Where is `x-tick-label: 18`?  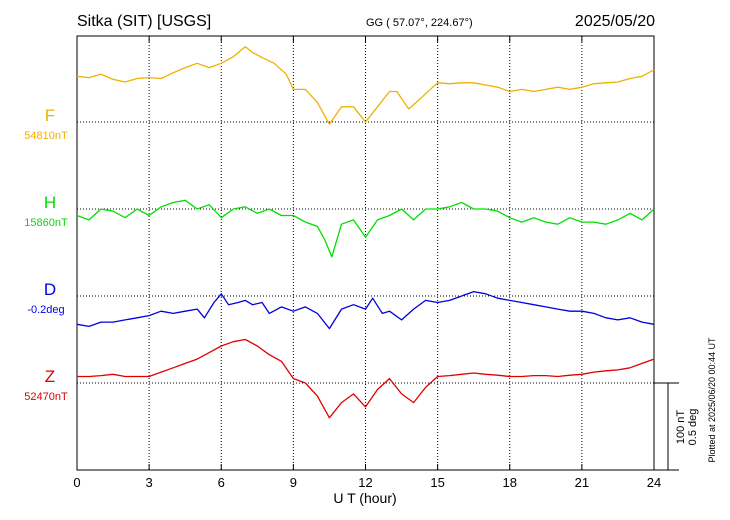 x-tick-label: 18 is located at coordinates (510, 482).